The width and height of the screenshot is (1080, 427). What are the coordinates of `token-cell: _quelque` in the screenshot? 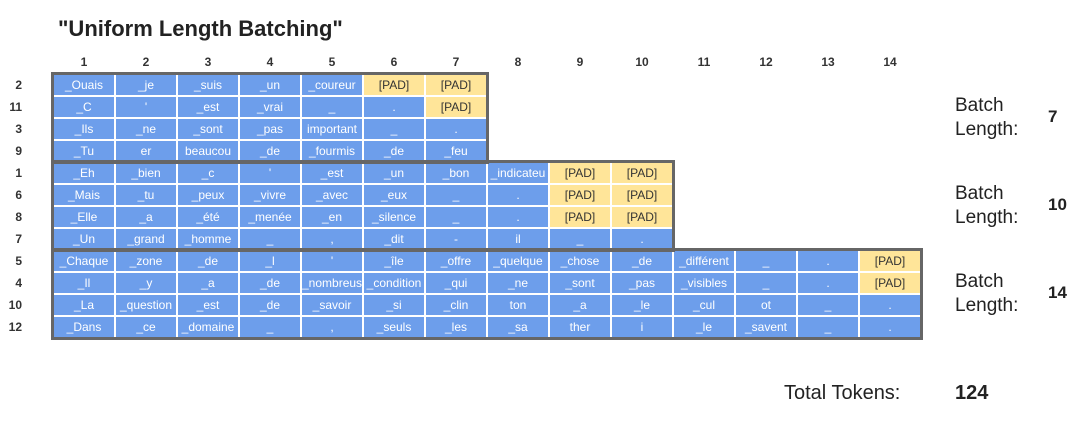 It's located at (518, 261).